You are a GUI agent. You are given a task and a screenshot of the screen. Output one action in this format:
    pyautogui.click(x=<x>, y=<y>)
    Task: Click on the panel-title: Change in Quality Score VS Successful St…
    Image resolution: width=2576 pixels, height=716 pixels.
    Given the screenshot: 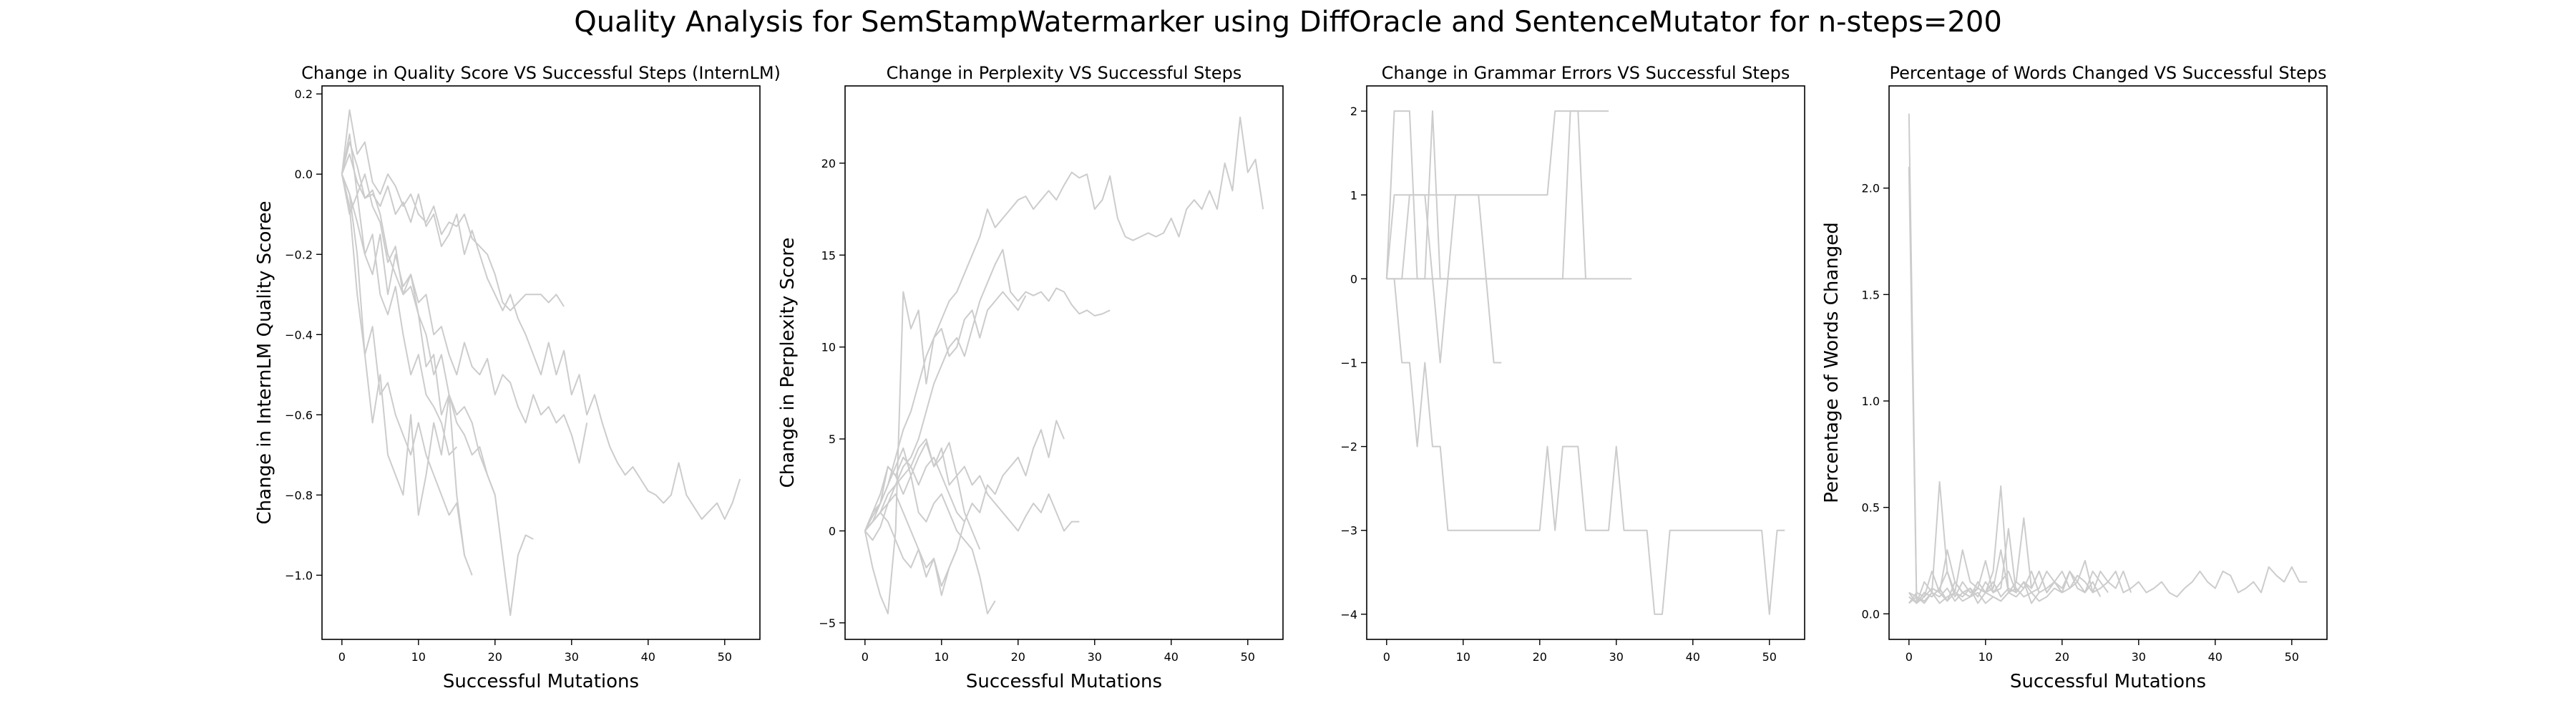 What is the action you would take?
    pyautogui.click(x=541, y=73)
    